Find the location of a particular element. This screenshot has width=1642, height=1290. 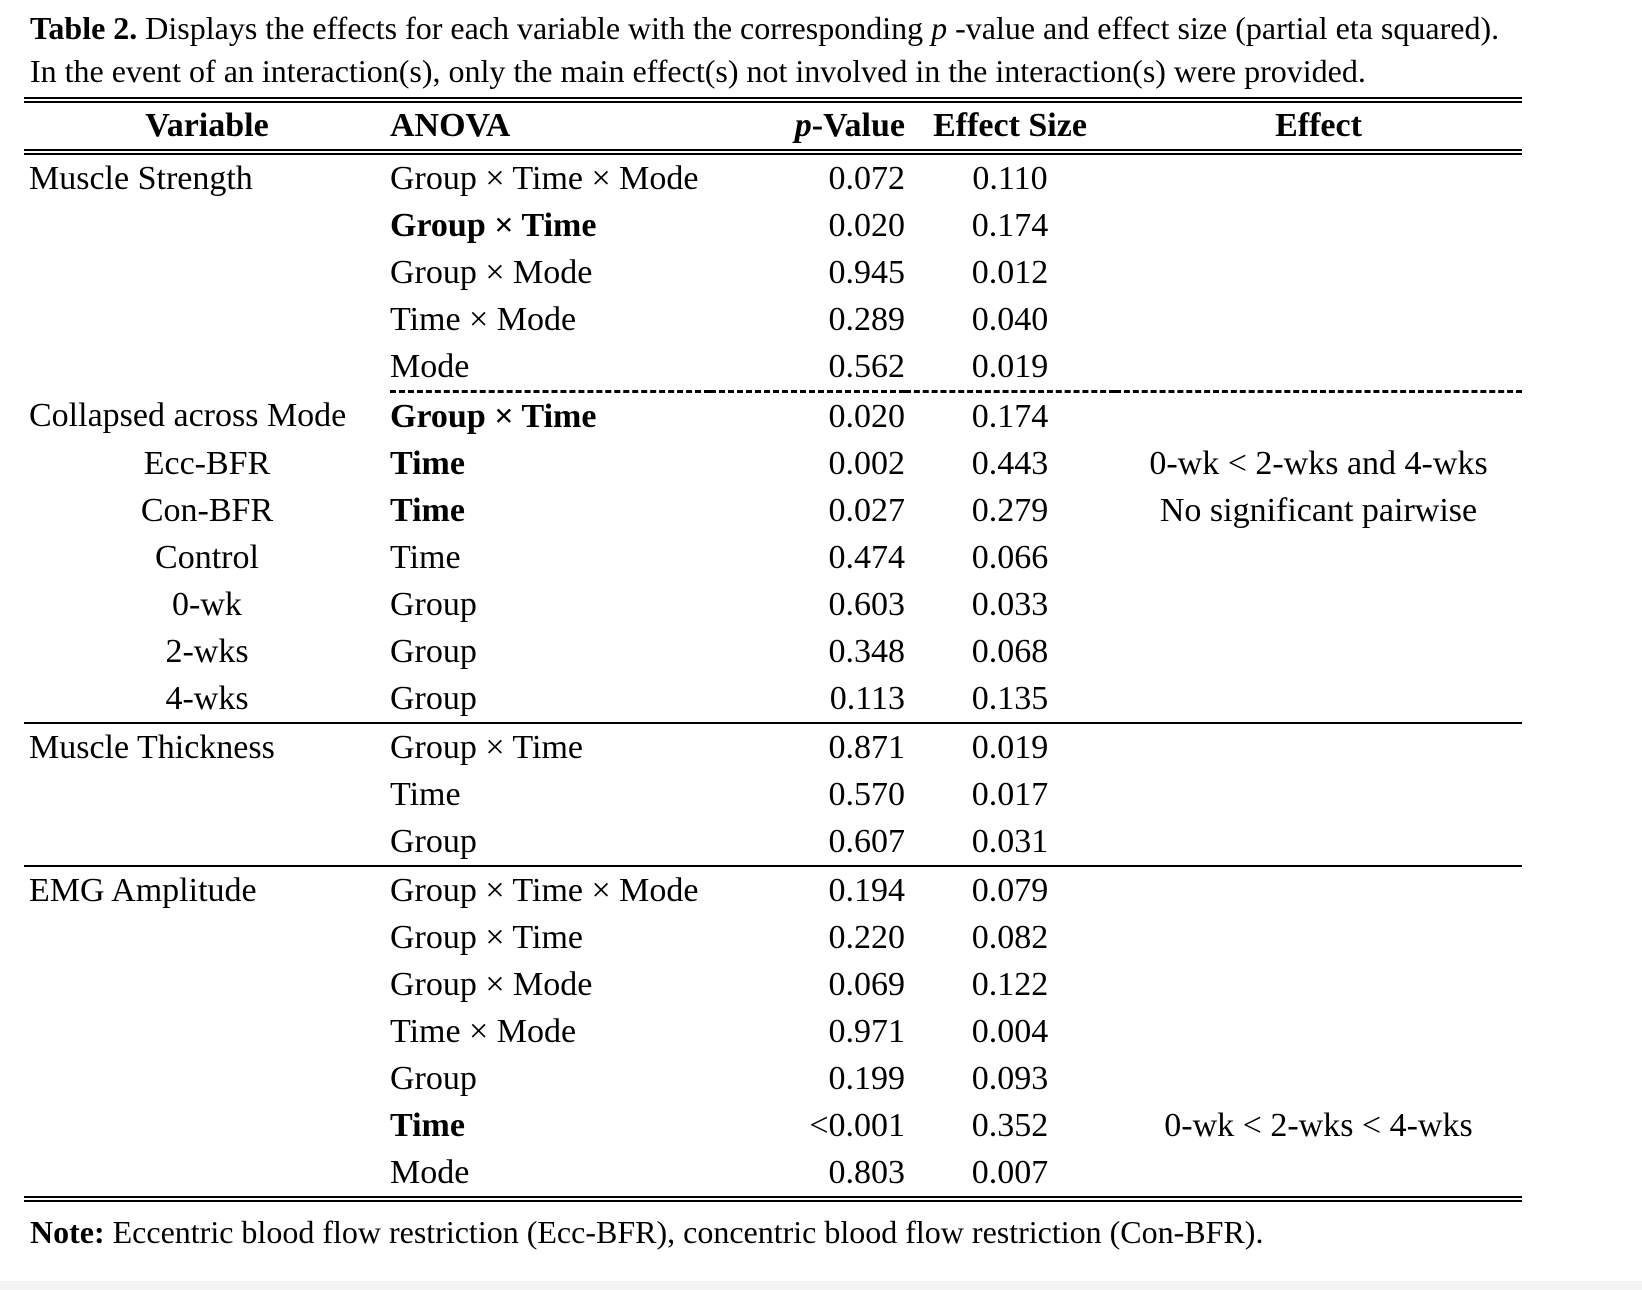

col-header-p-value: p-Value is located at coordinates (807, 126).